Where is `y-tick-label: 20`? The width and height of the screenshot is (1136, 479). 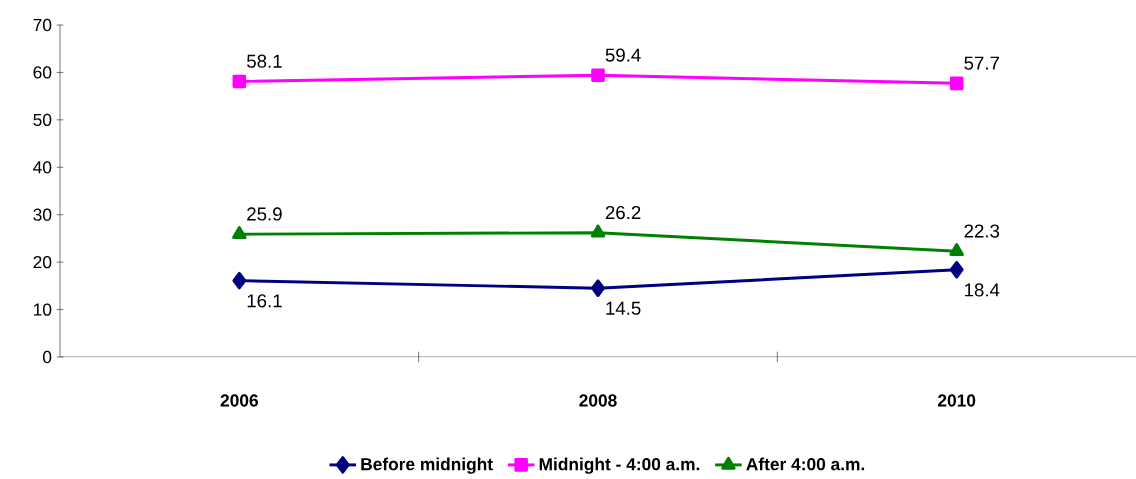
y-tick-label: 20 is located at coordinates (42, 262).